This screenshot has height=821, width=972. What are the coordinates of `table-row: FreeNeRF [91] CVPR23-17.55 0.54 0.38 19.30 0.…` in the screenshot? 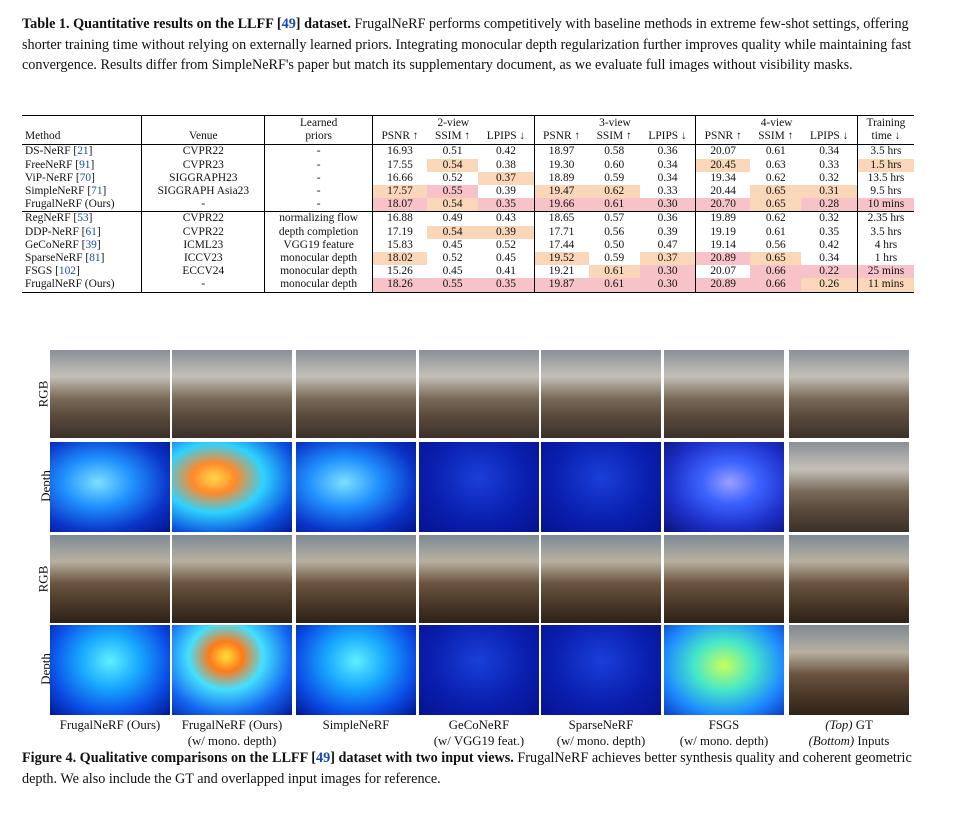 It's located at (468, 165).